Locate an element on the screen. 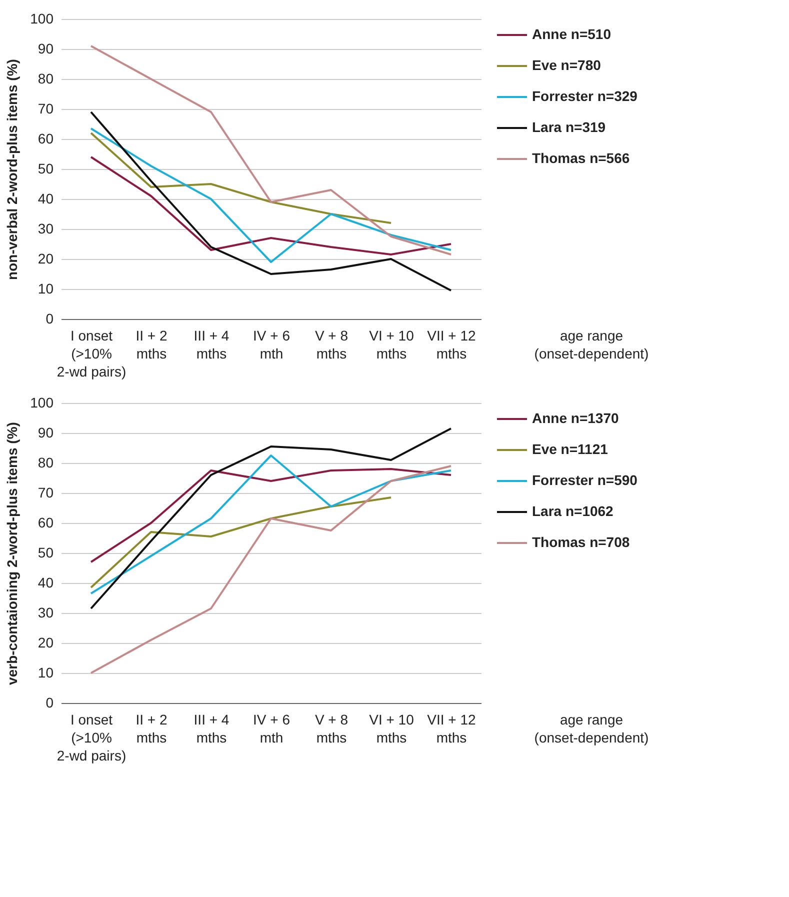  legend-label: Anne n=1370 is located at coordinates (575, 418).